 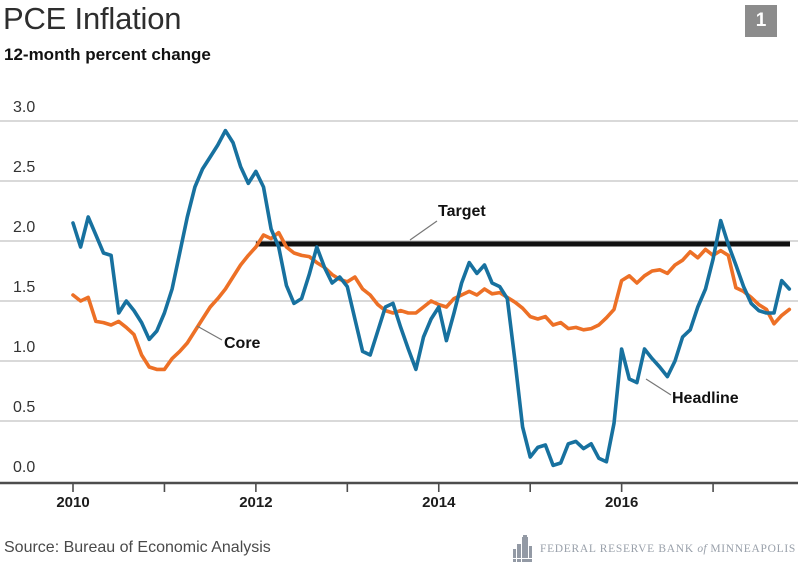 I want to click on core-callout-line, so click(x=209, y=333).